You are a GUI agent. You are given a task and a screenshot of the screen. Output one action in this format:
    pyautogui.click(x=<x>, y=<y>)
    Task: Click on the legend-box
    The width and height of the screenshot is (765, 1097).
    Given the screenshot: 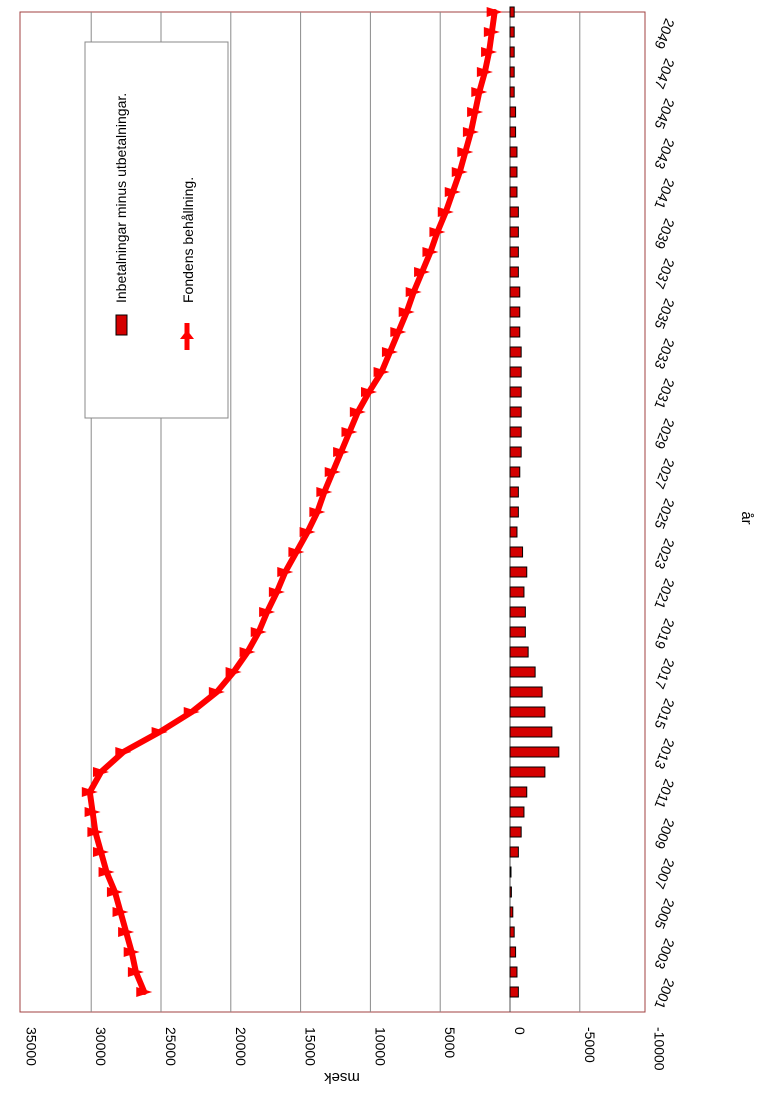 What is the action you would take?
    pyautogui.click(x=156, y=230)
    